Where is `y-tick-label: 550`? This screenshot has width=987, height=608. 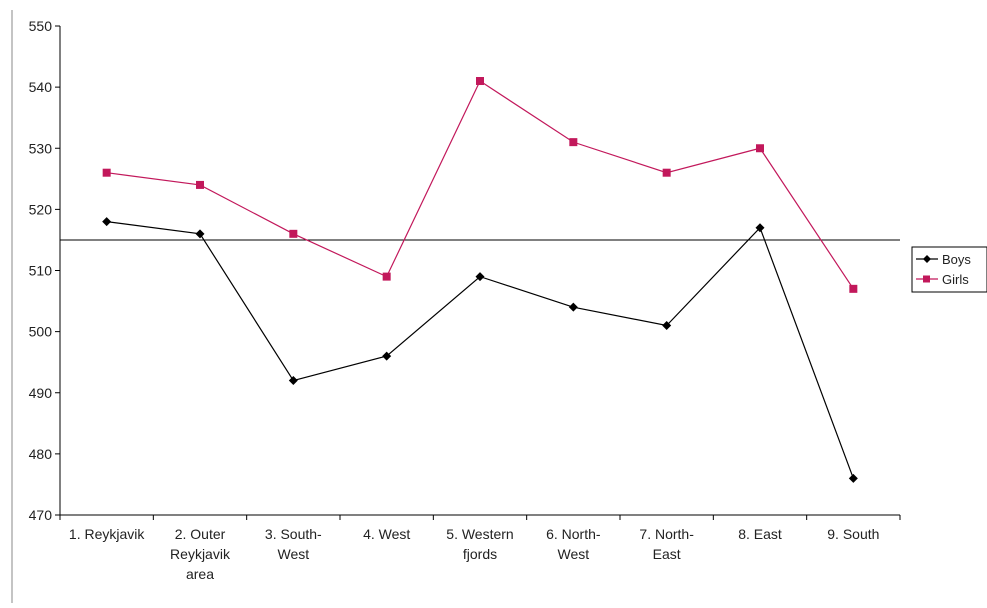
y-tick-label: 550 is located at coordinates (41, 26).